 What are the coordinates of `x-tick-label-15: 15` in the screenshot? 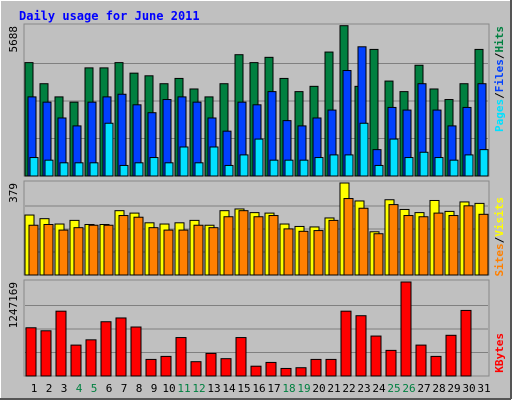 It's located at (243, 388).